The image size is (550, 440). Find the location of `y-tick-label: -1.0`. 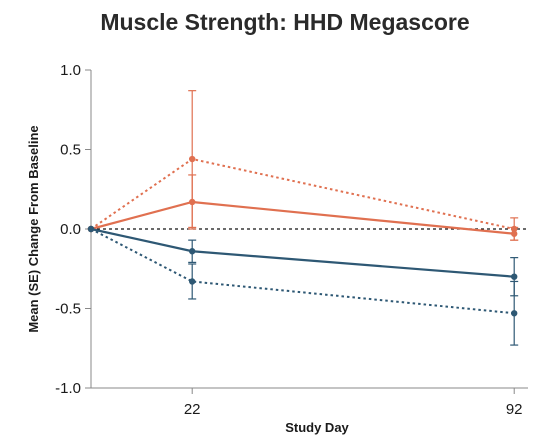

y-tick-label: -1.0 is located at coordinates (68, 388).